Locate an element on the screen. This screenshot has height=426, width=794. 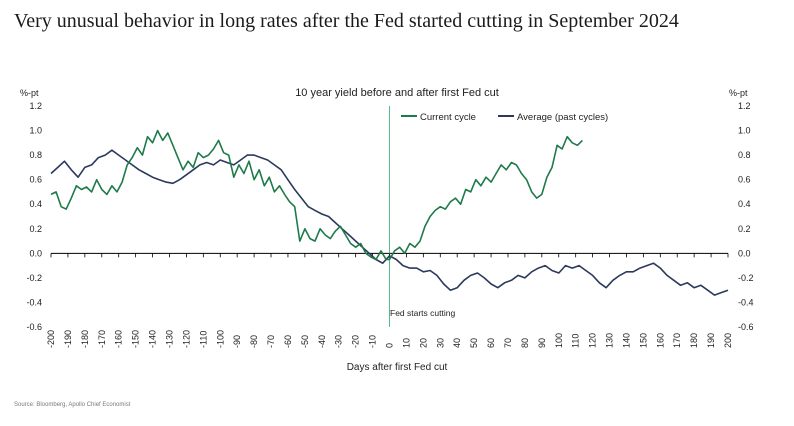
y-tick-label-left: -0.6 is located at coordinates (34, 327).